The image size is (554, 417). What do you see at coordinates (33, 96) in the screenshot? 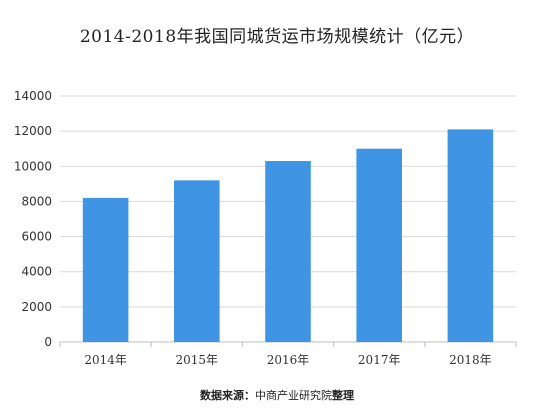
I see `y-tick-label: 14000` at bounding box center [33, 96].